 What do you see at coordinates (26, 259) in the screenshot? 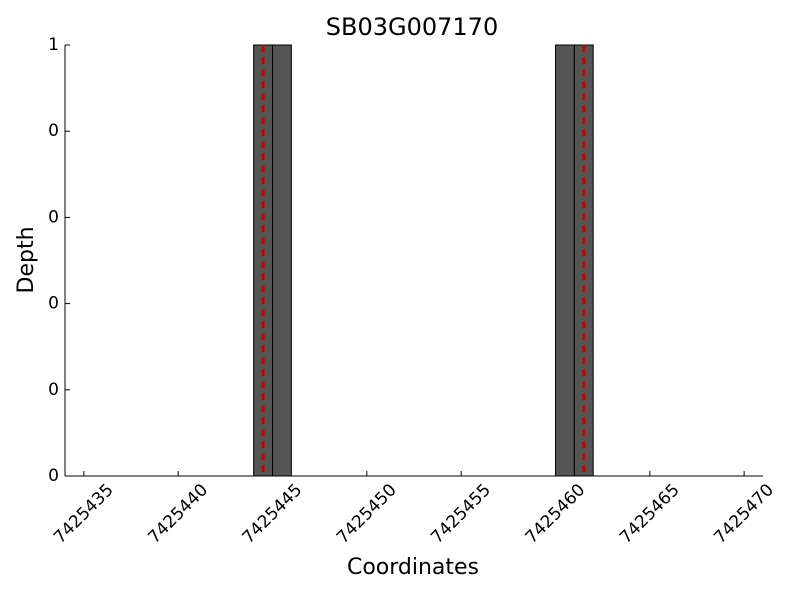
I see `y-axis-label: Depth` at bounding box center [26, 259].